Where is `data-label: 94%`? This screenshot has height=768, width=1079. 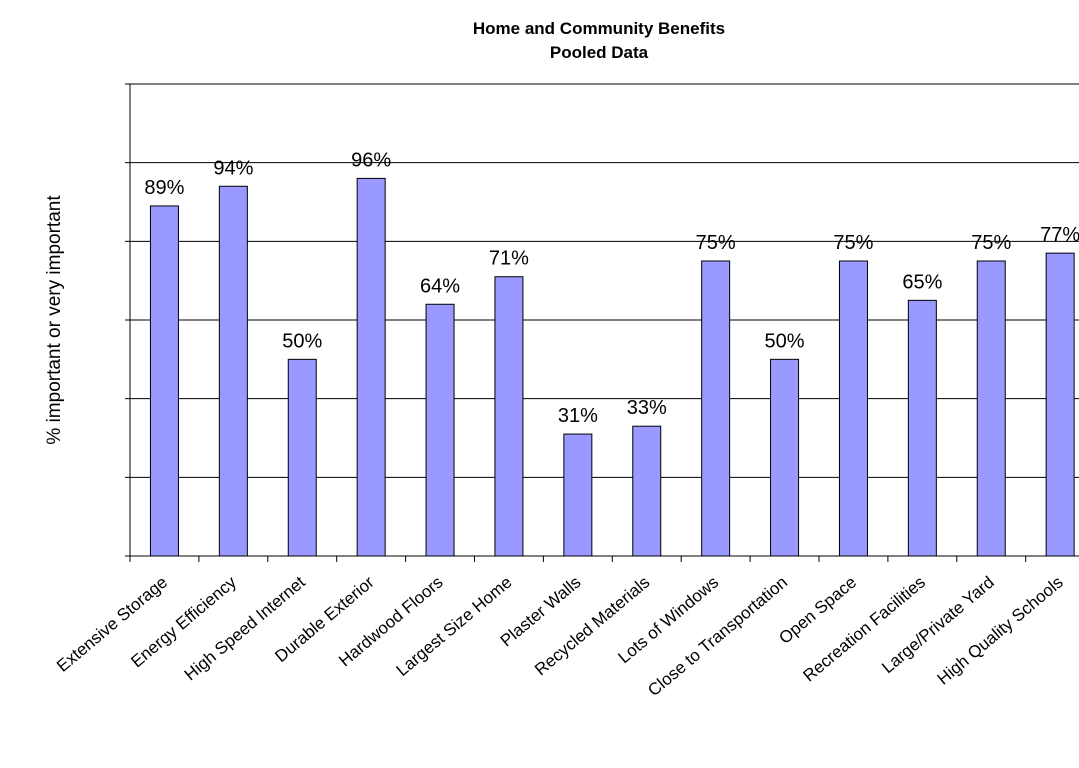
data-label: 94% is located at coordinates (233, 168).